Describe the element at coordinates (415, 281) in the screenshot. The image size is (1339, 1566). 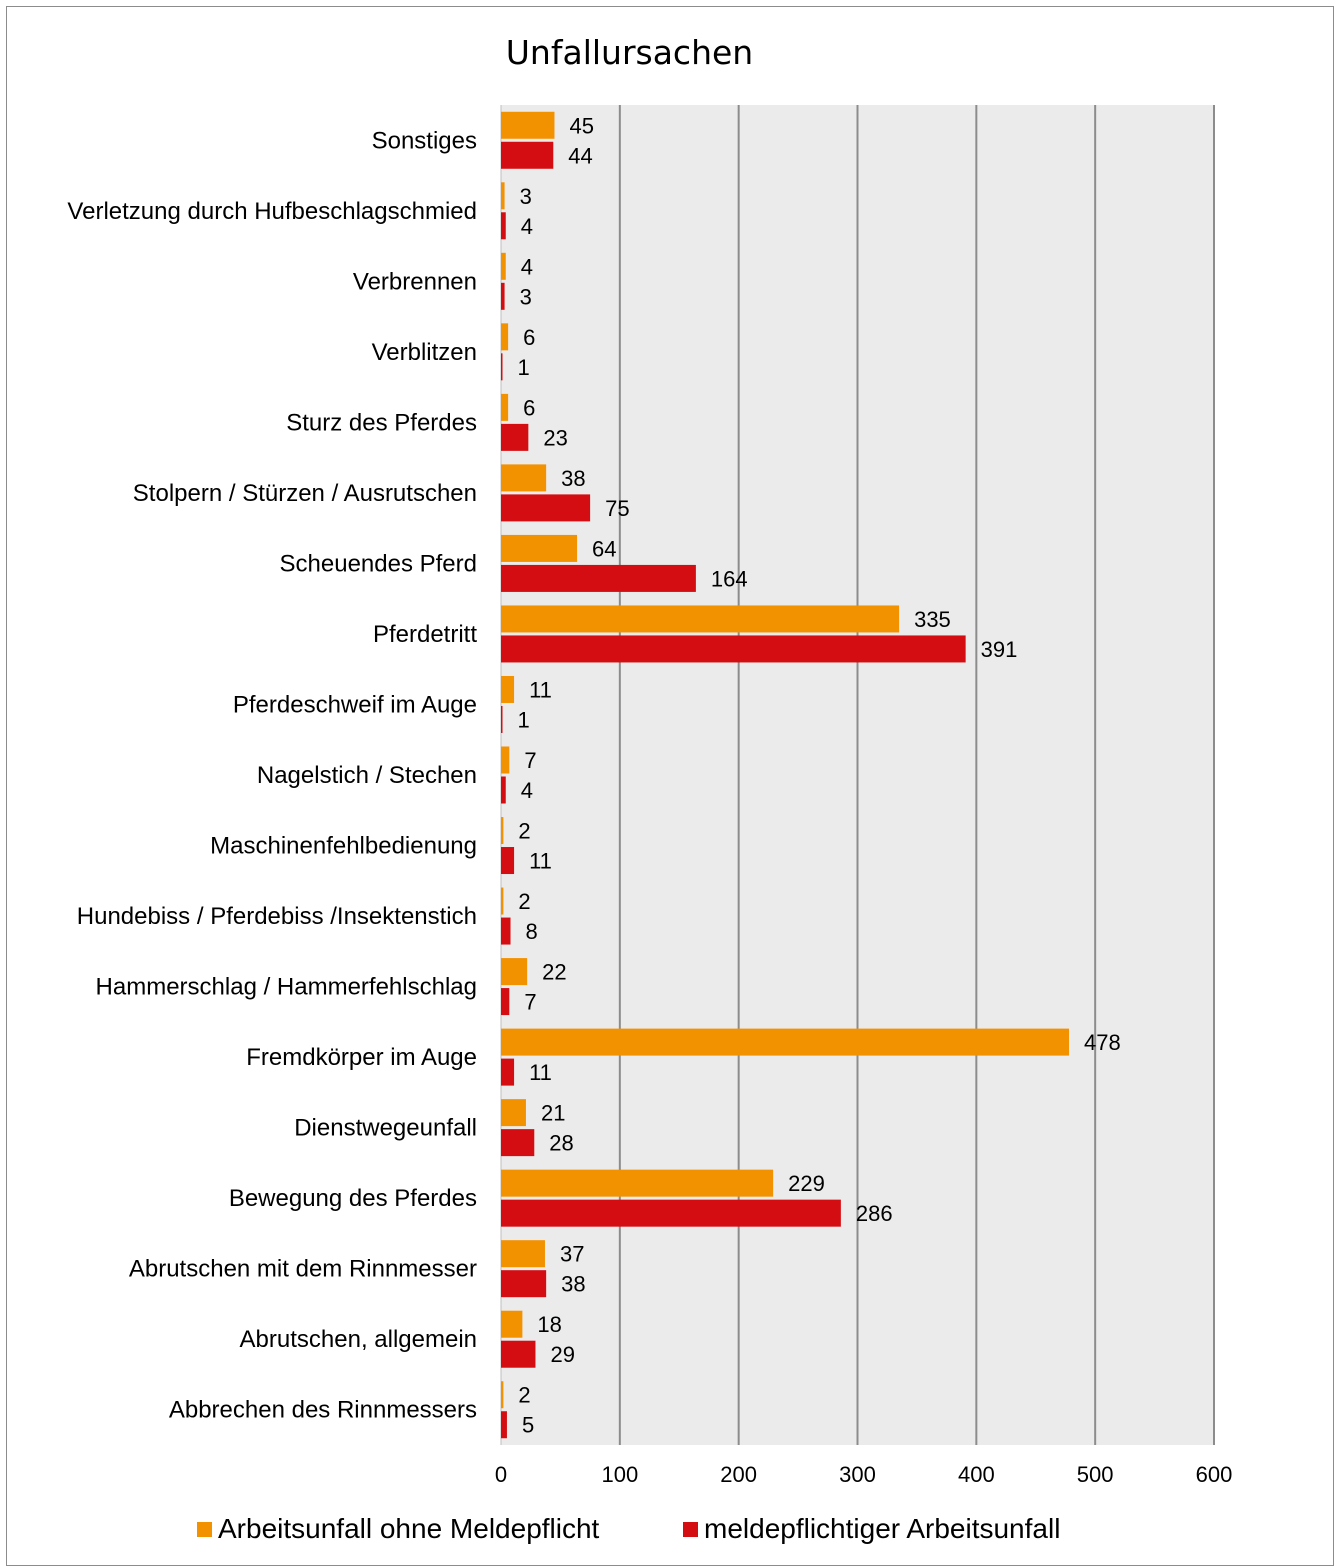
I see `category-label: Verbrennen` at that location.